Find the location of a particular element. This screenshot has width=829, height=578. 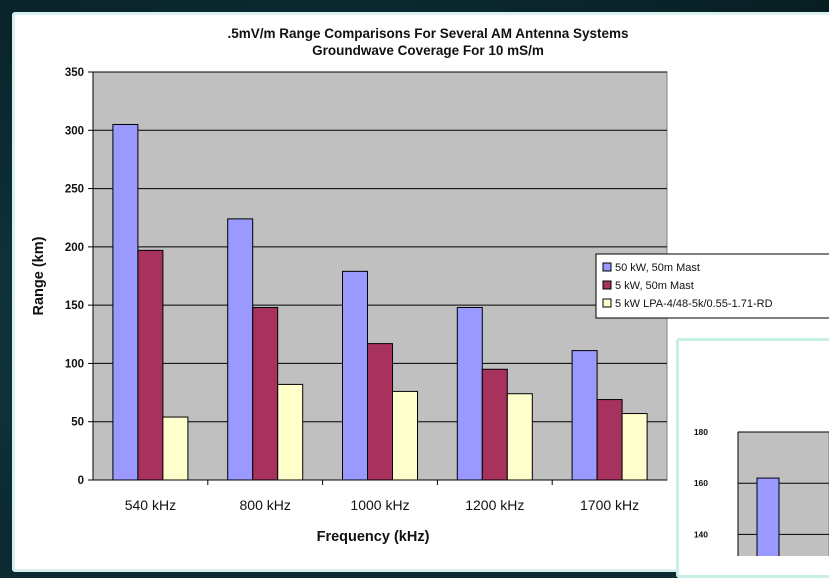

secondary-chart: 180 160 140 is located at coordinates (761, 491).